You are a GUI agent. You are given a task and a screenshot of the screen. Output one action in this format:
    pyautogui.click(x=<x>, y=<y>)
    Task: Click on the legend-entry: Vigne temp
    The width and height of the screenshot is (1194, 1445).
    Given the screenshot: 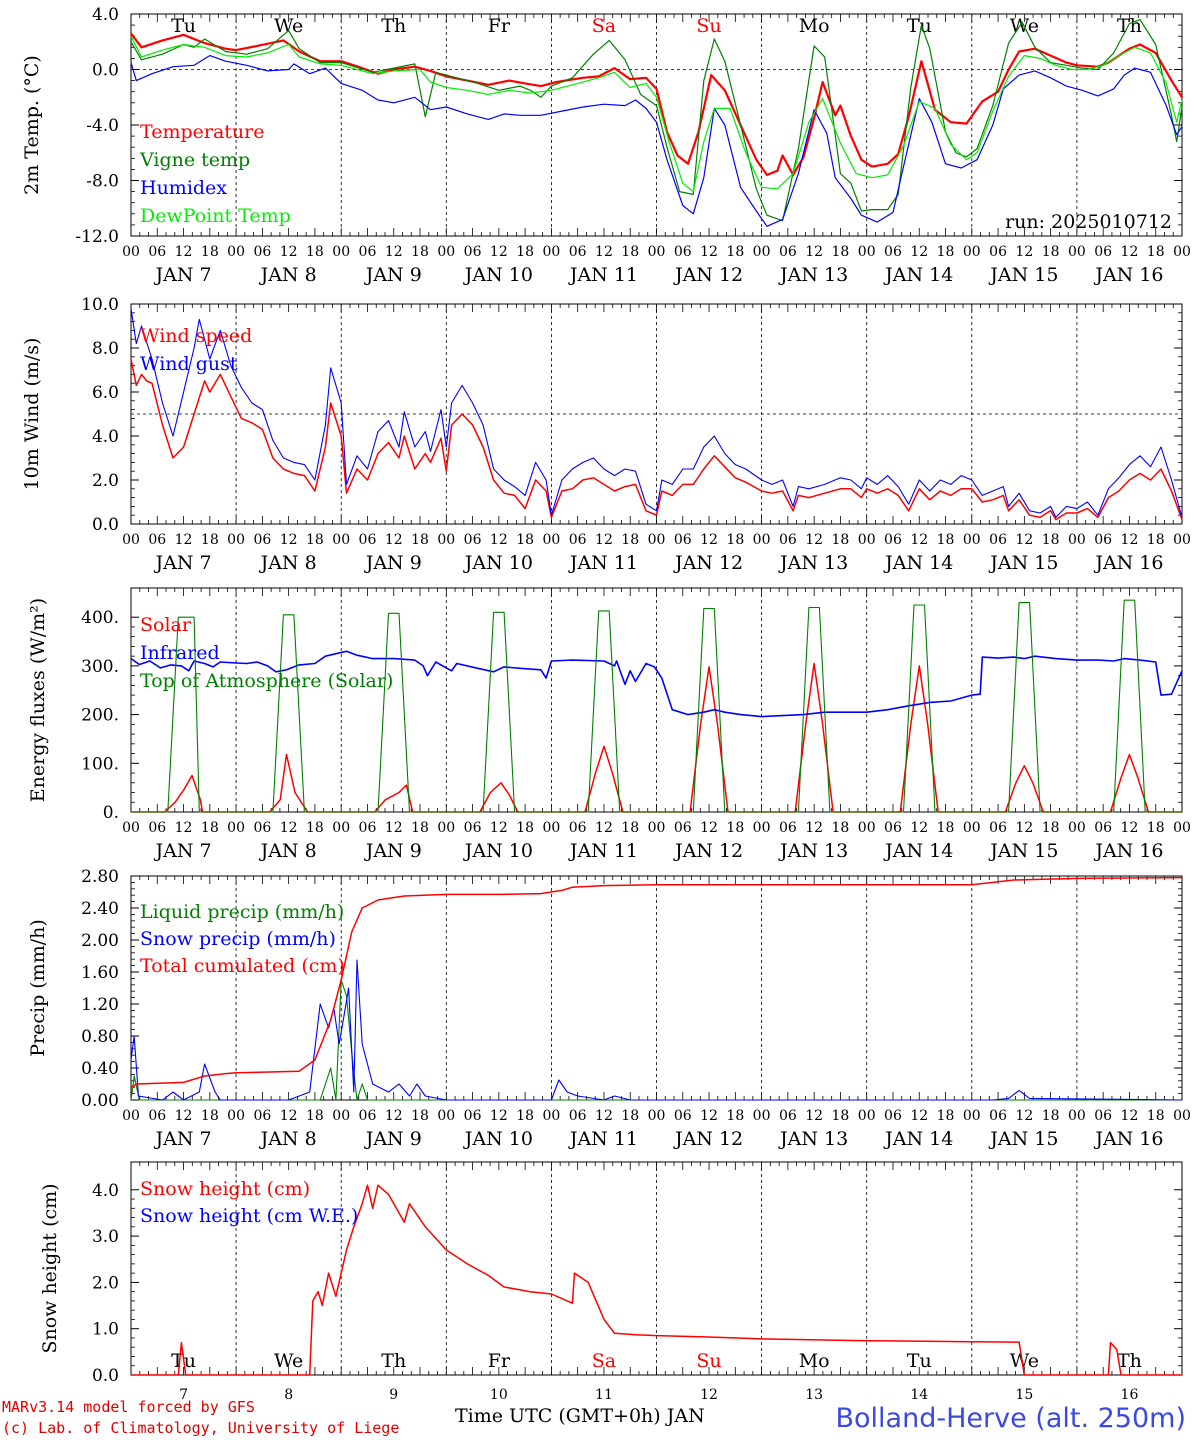 What is the action you would take?
    pyautogui.click(x=194, y=160)
    